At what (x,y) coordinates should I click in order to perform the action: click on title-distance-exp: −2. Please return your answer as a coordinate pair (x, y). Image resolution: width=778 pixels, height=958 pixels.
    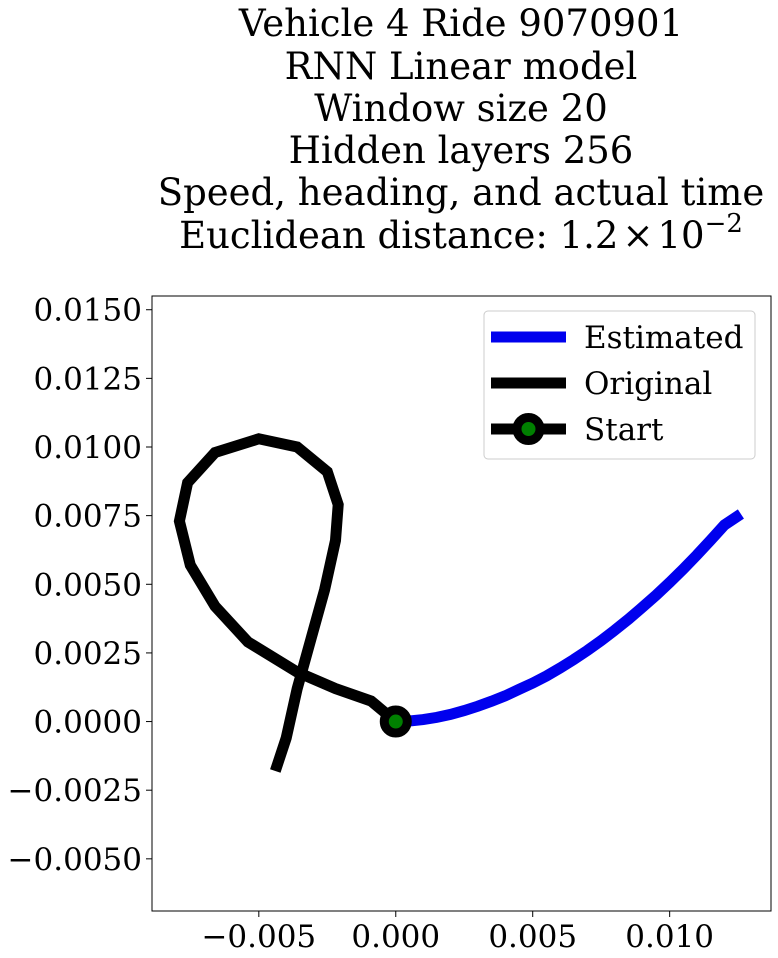
    Looking at the image, I should click on (724, 224).